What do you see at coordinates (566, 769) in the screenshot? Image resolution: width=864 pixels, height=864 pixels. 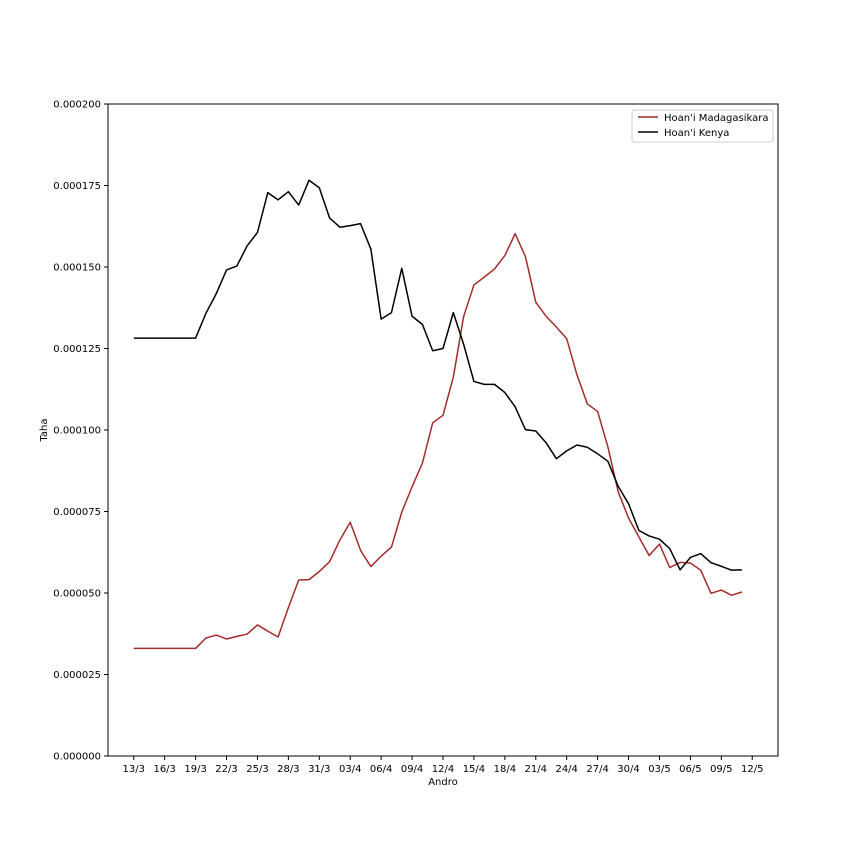 I see `x-tick-label: 24/4` at bounding box center [566, 769].